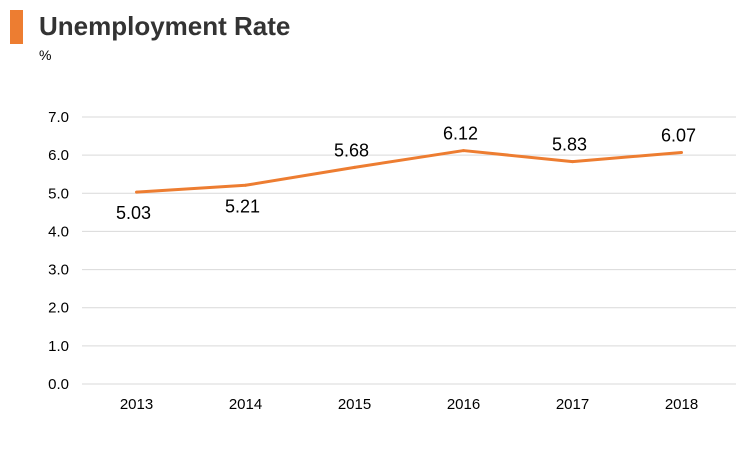 The width and height of the screenshot is (750, 450). I want to click on y-tick-label: 0.0, so click(58, 384).